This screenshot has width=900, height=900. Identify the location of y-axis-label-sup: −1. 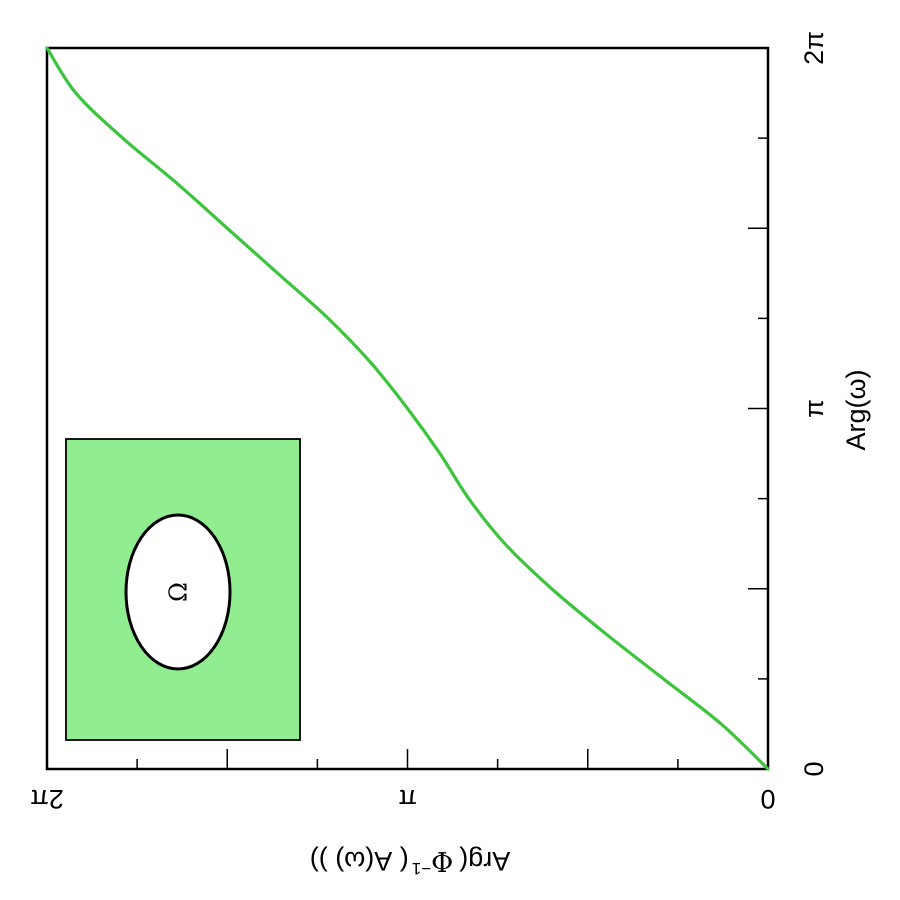
(421, 868).